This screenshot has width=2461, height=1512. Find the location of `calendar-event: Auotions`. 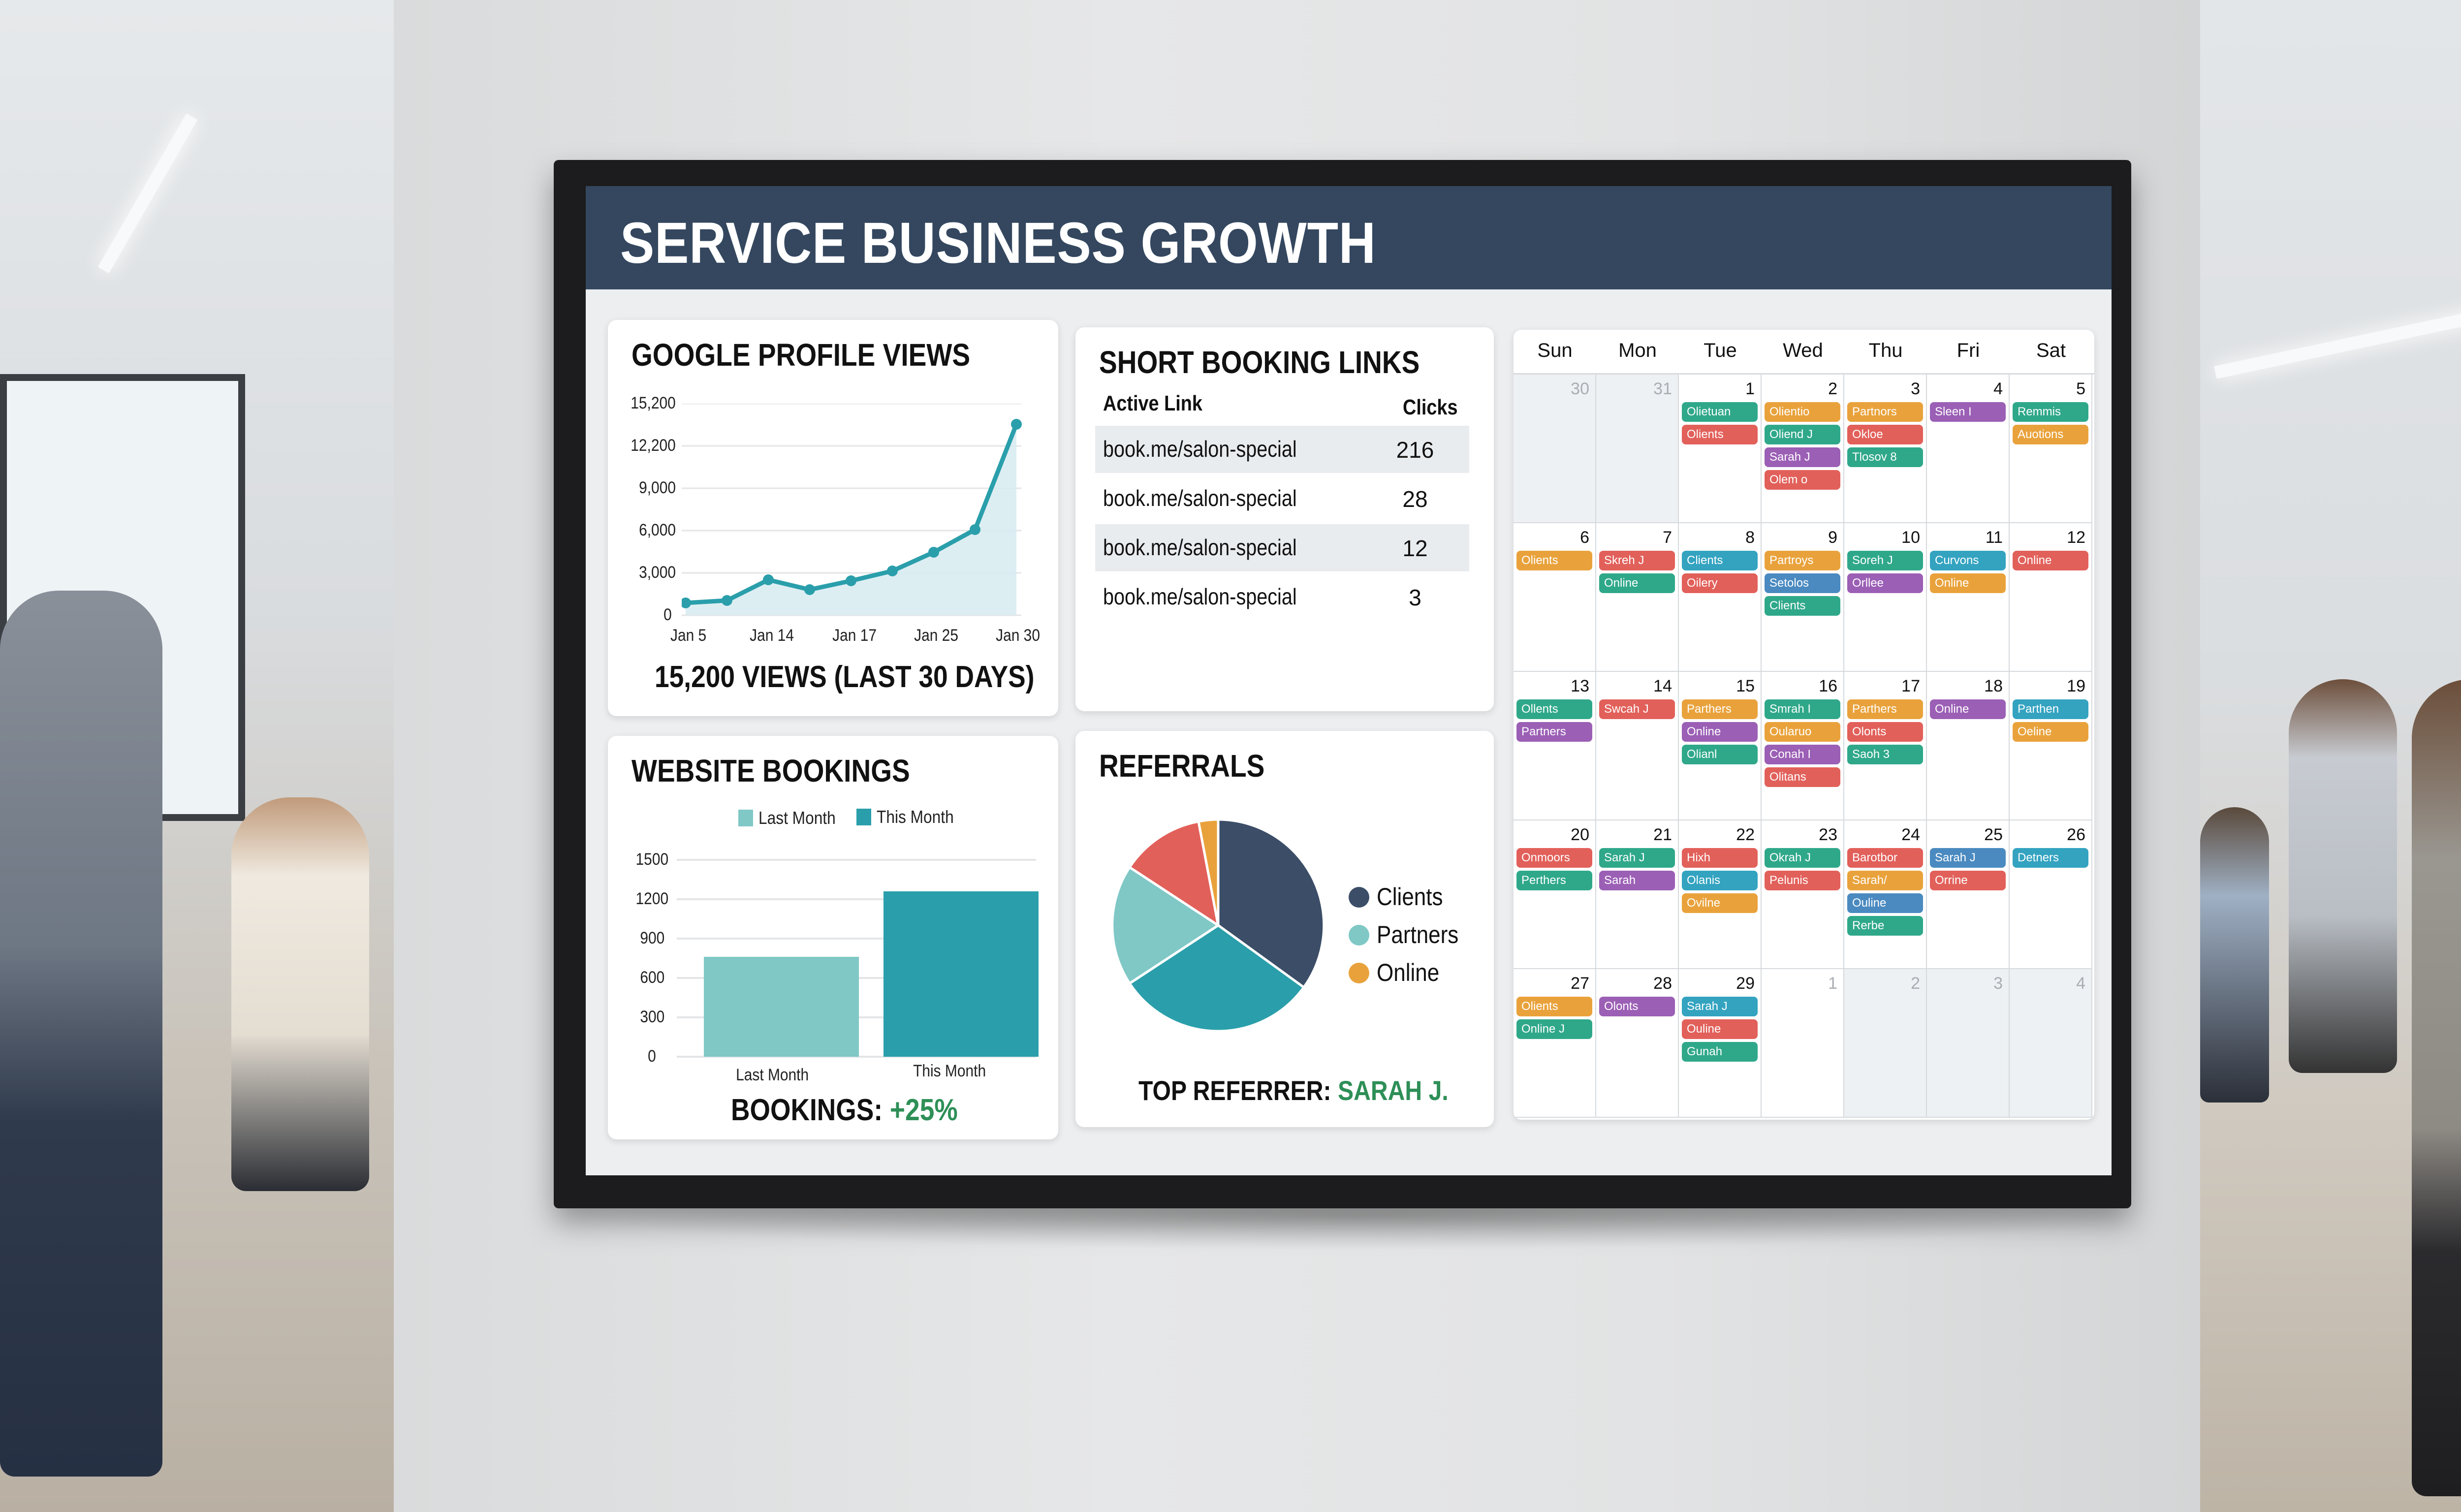

calendar-event: Auotions is located at coordinates (2050, 434).